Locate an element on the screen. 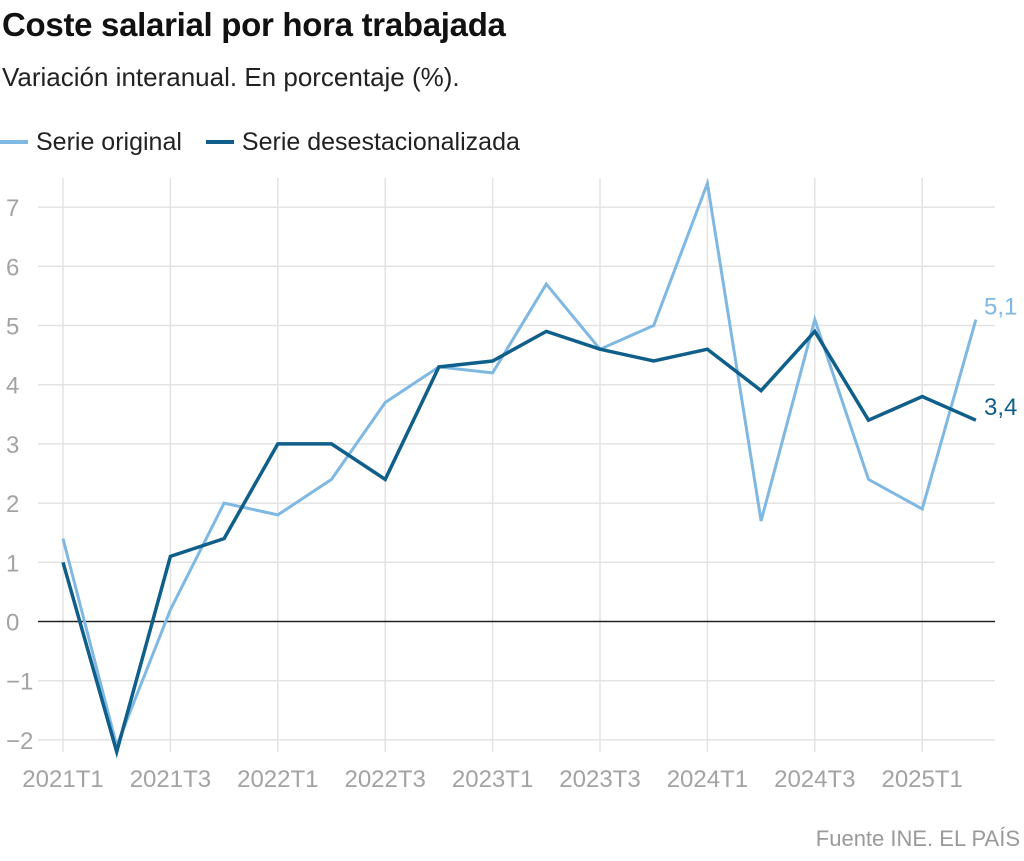  legend-item-original: Serie original is located at coordinates (91, 142).